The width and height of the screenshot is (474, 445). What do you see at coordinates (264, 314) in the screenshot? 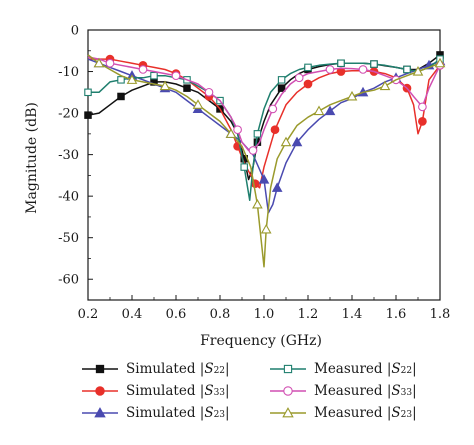
I see `x-tick-label: 1.0` at bounding box center [264, 314].